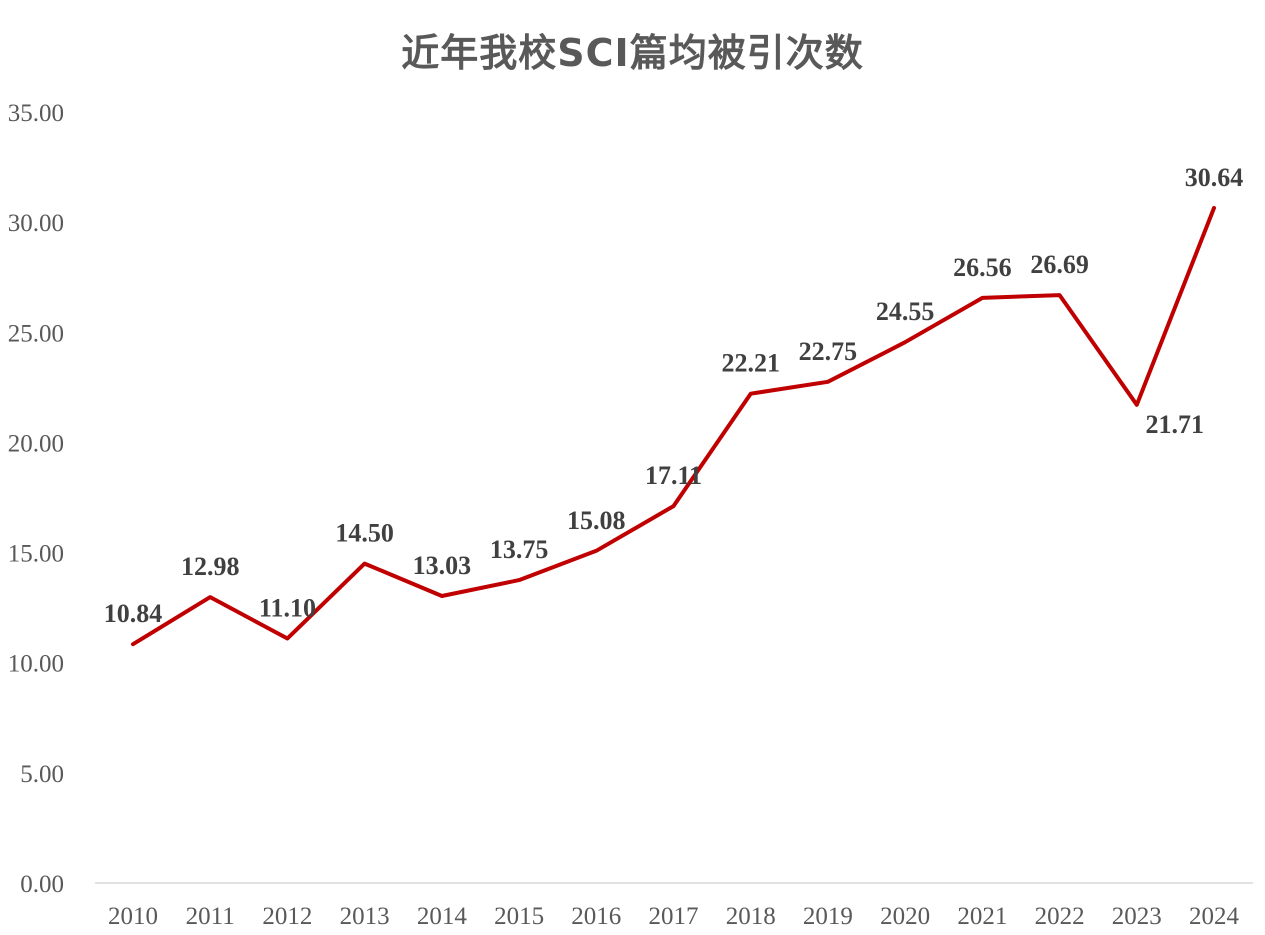 The image size is (1265, 935). What do you see at coordinates (364, 533) in the screenshot?
I see `data-label: 14.50` at bounding box center [364, 533].